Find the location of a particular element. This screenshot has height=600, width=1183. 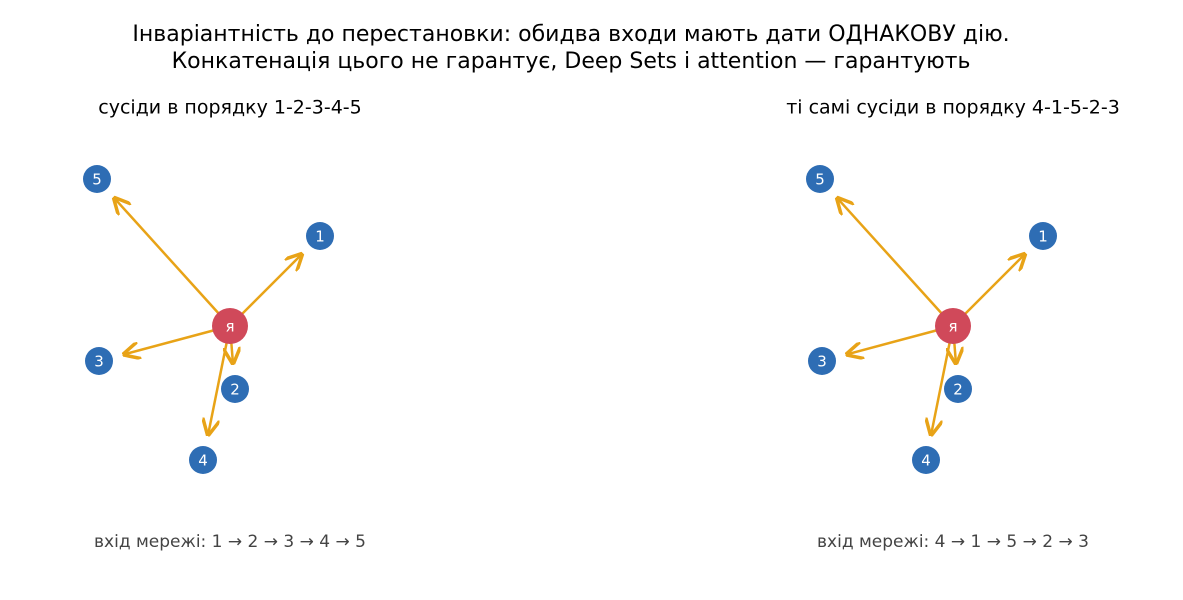

panel-title: ті самі сусіди в порядку 4-1-5-2-3 is located at coordinates (953, 108).